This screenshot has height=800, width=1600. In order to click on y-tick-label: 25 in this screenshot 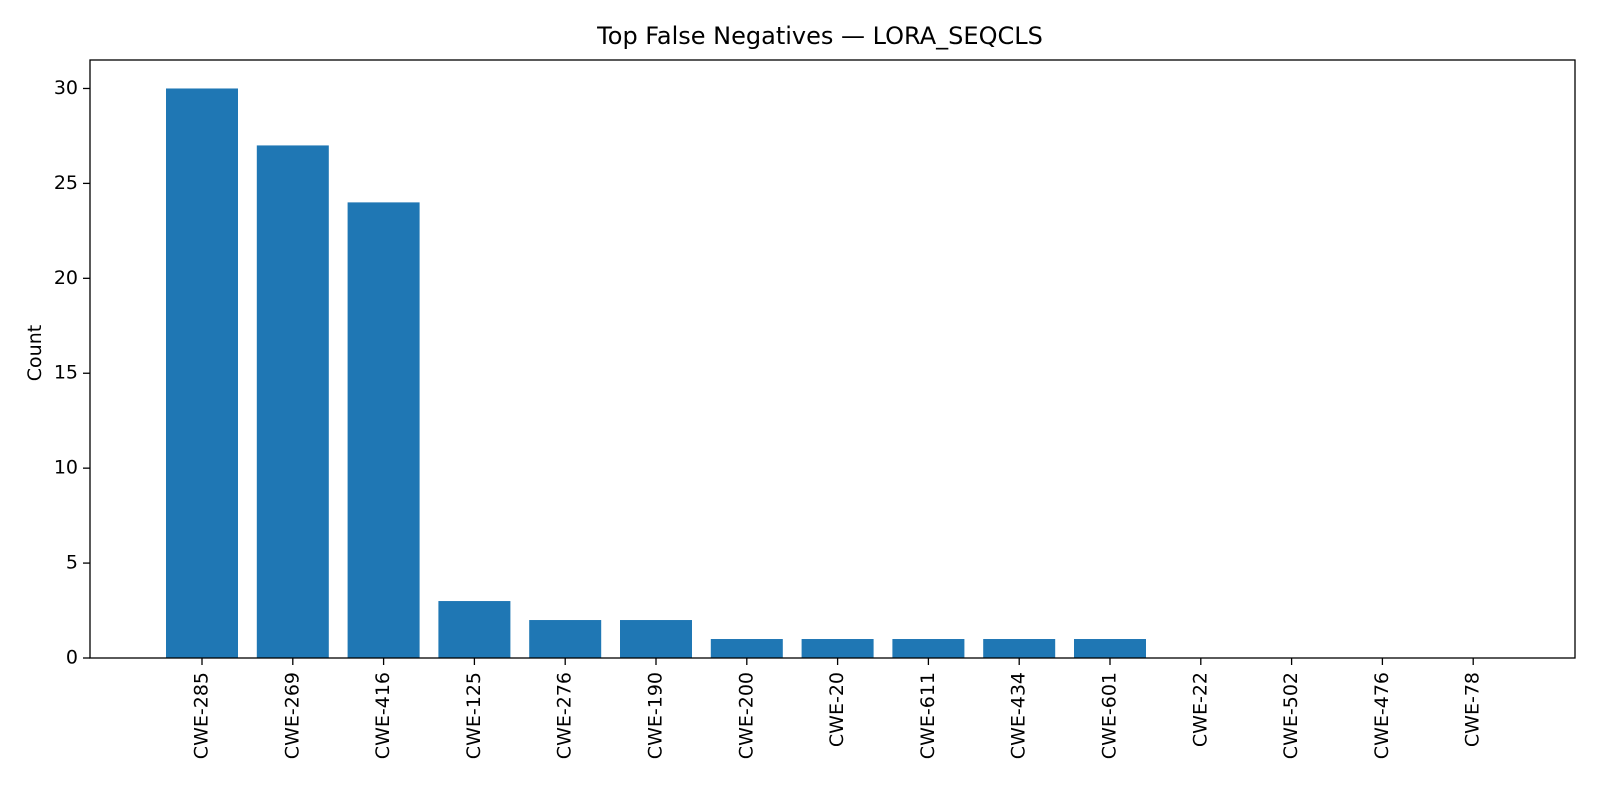, I will do `click(66, 183)`.